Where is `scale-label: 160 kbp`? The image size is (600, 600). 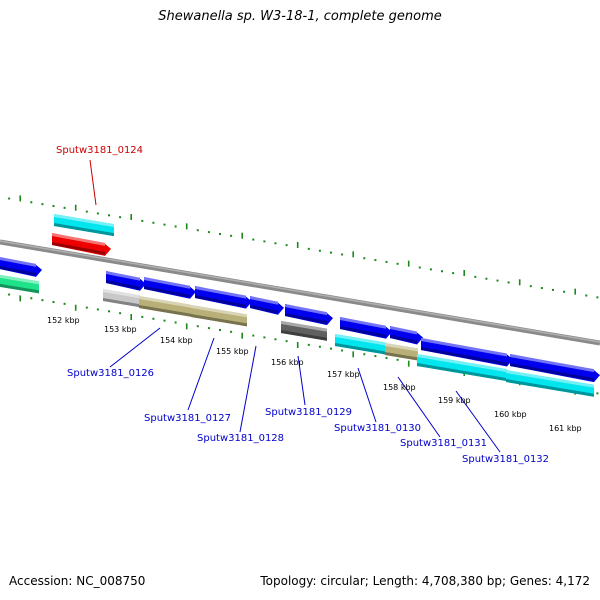
scale-label: 160 kbp is located at coordinates (510, 414).